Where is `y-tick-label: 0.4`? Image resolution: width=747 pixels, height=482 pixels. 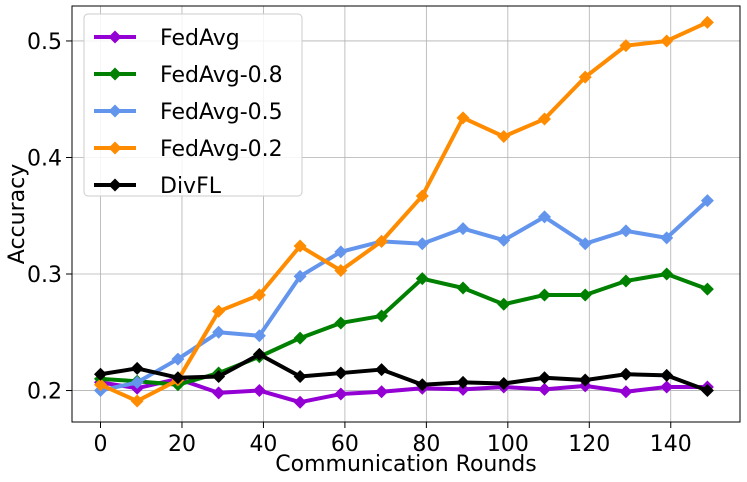 y-tick-label: 0.4 is located at coordinates (44, 158).